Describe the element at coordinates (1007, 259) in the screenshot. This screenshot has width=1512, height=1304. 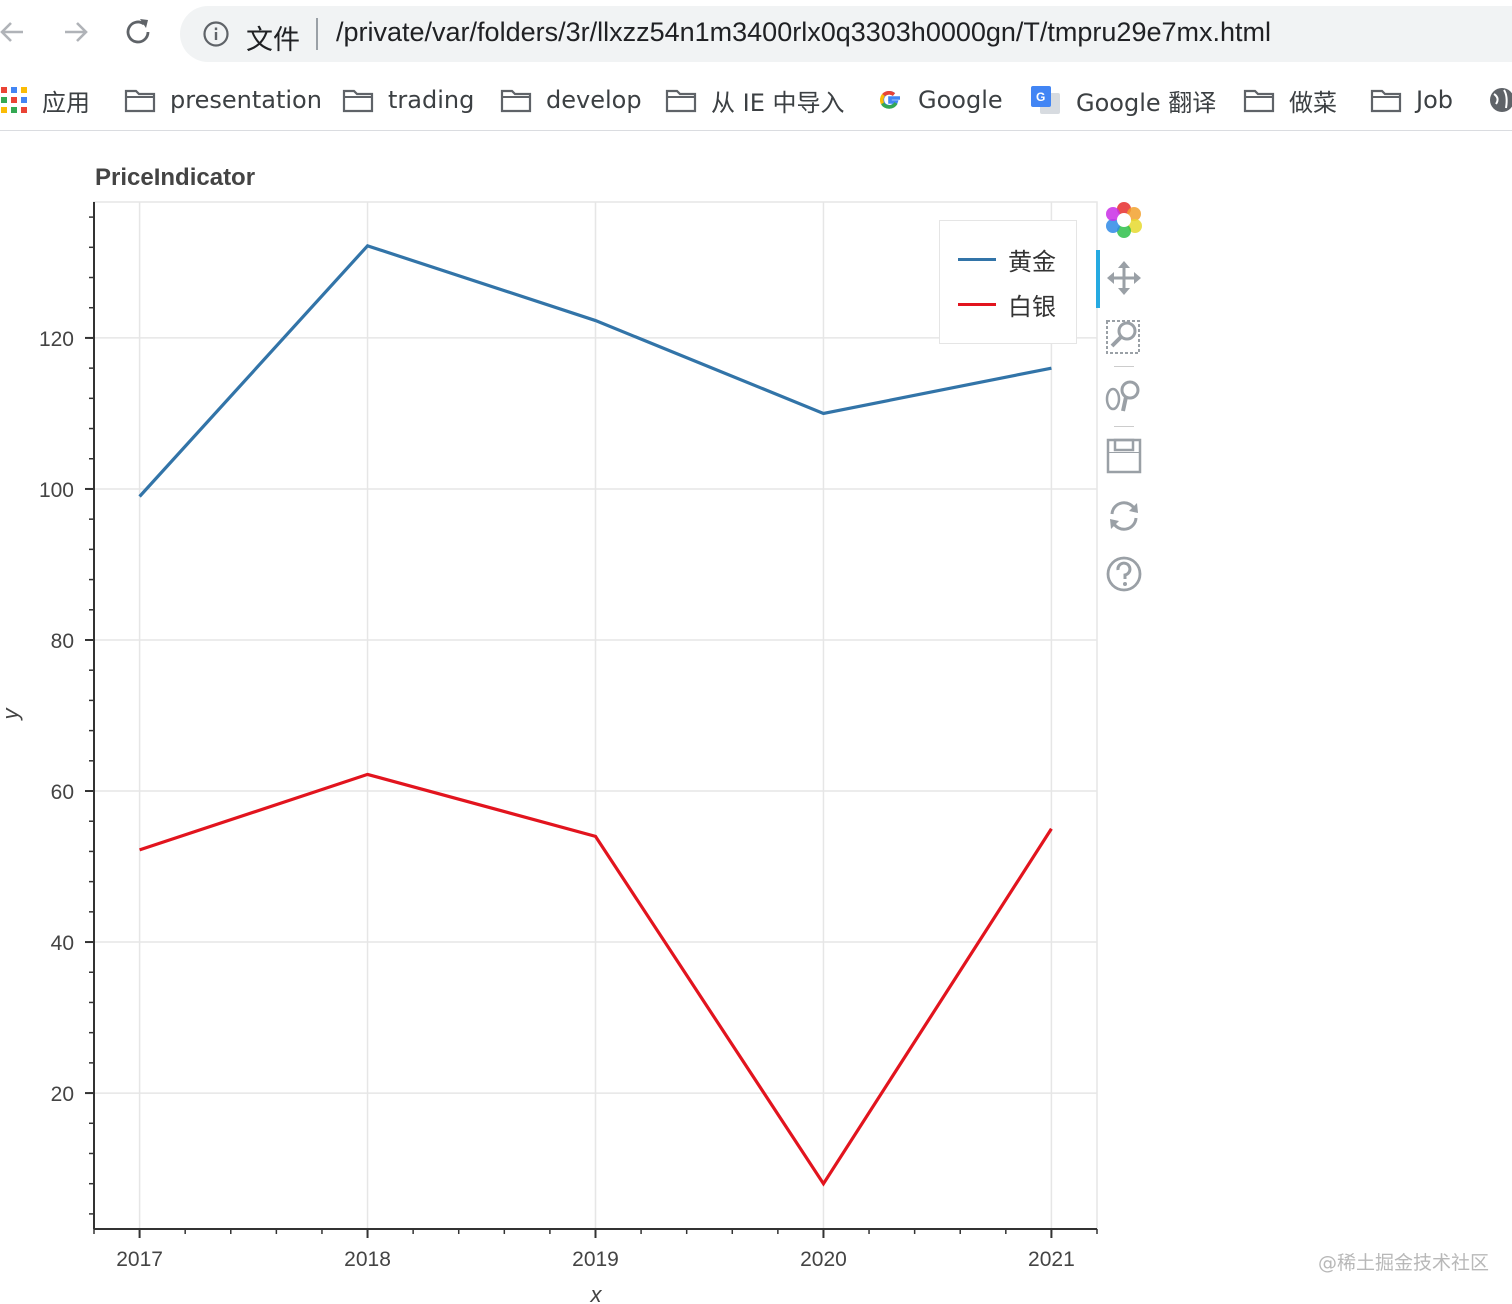
I see `legend-item-gold: 黄金` at that location.